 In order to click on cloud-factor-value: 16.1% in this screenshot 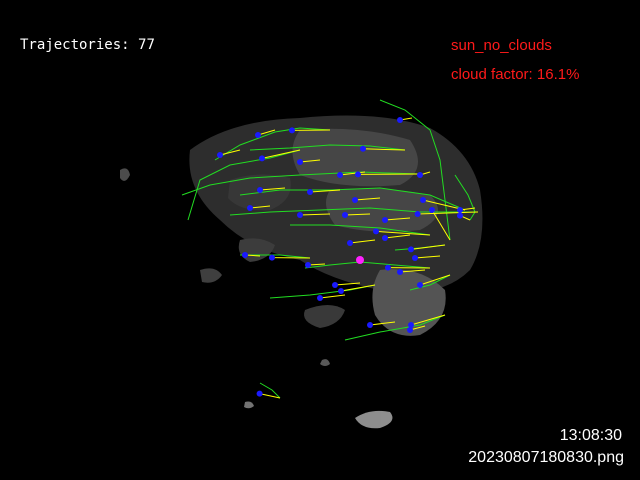, I will do `click(558, 74)`.